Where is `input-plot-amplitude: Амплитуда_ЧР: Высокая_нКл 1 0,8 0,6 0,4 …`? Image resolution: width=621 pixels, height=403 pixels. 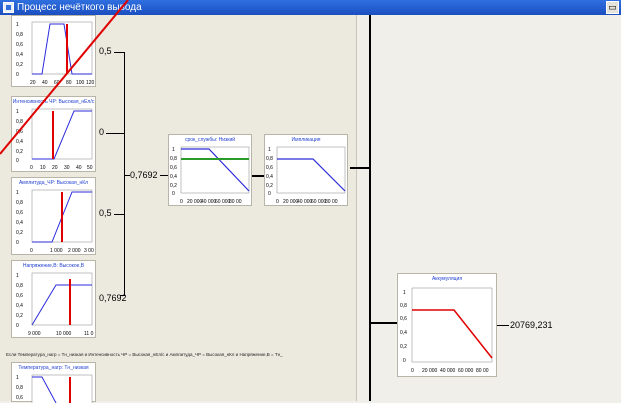 input-plot-amplitude: Амплитуда_ЧР: Высокая_нКл 1 0,8 0,6 0,4 … is located at coordinates (53, 216).